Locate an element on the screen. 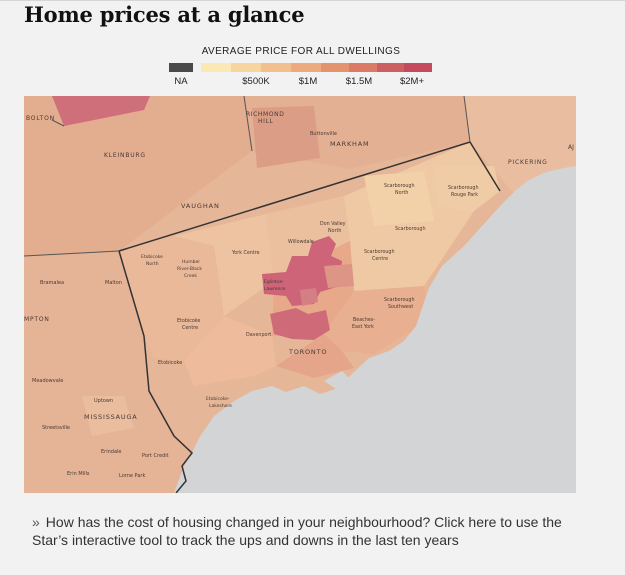  east-york-area is located at coordinates (339, 276).